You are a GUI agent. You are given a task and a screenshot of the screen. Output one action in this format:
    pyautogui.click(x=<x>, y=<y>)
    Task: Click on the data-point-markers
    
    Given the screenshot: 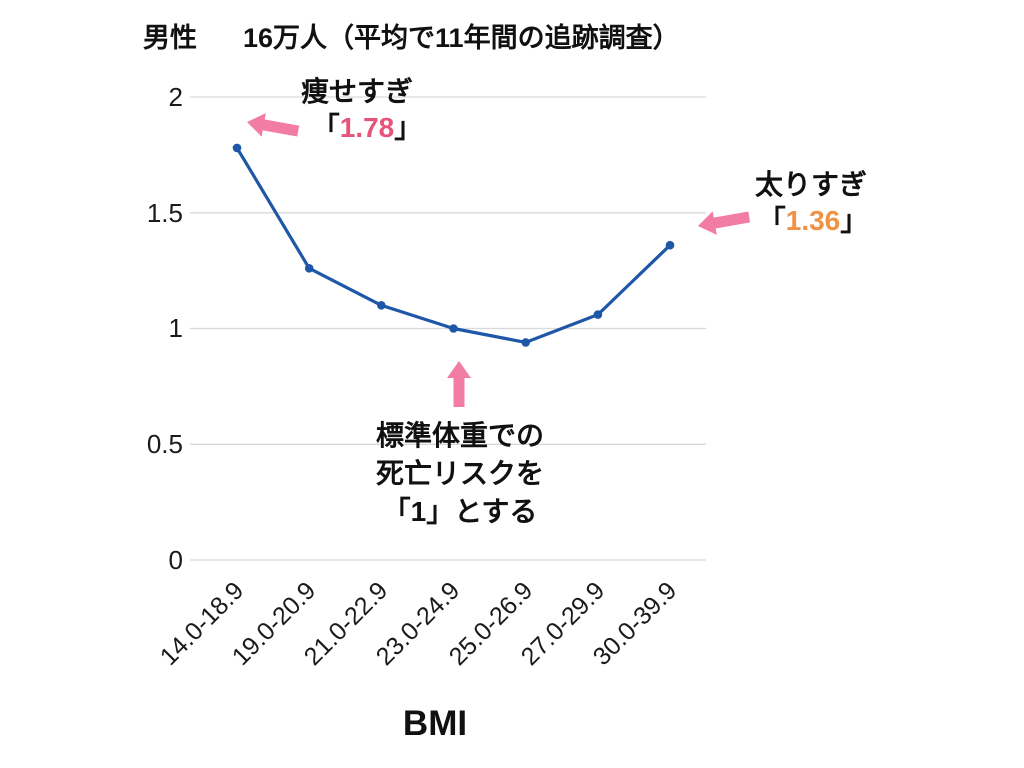 What is the action you would take?
    pyautogui.click(x=453, y=245)
    